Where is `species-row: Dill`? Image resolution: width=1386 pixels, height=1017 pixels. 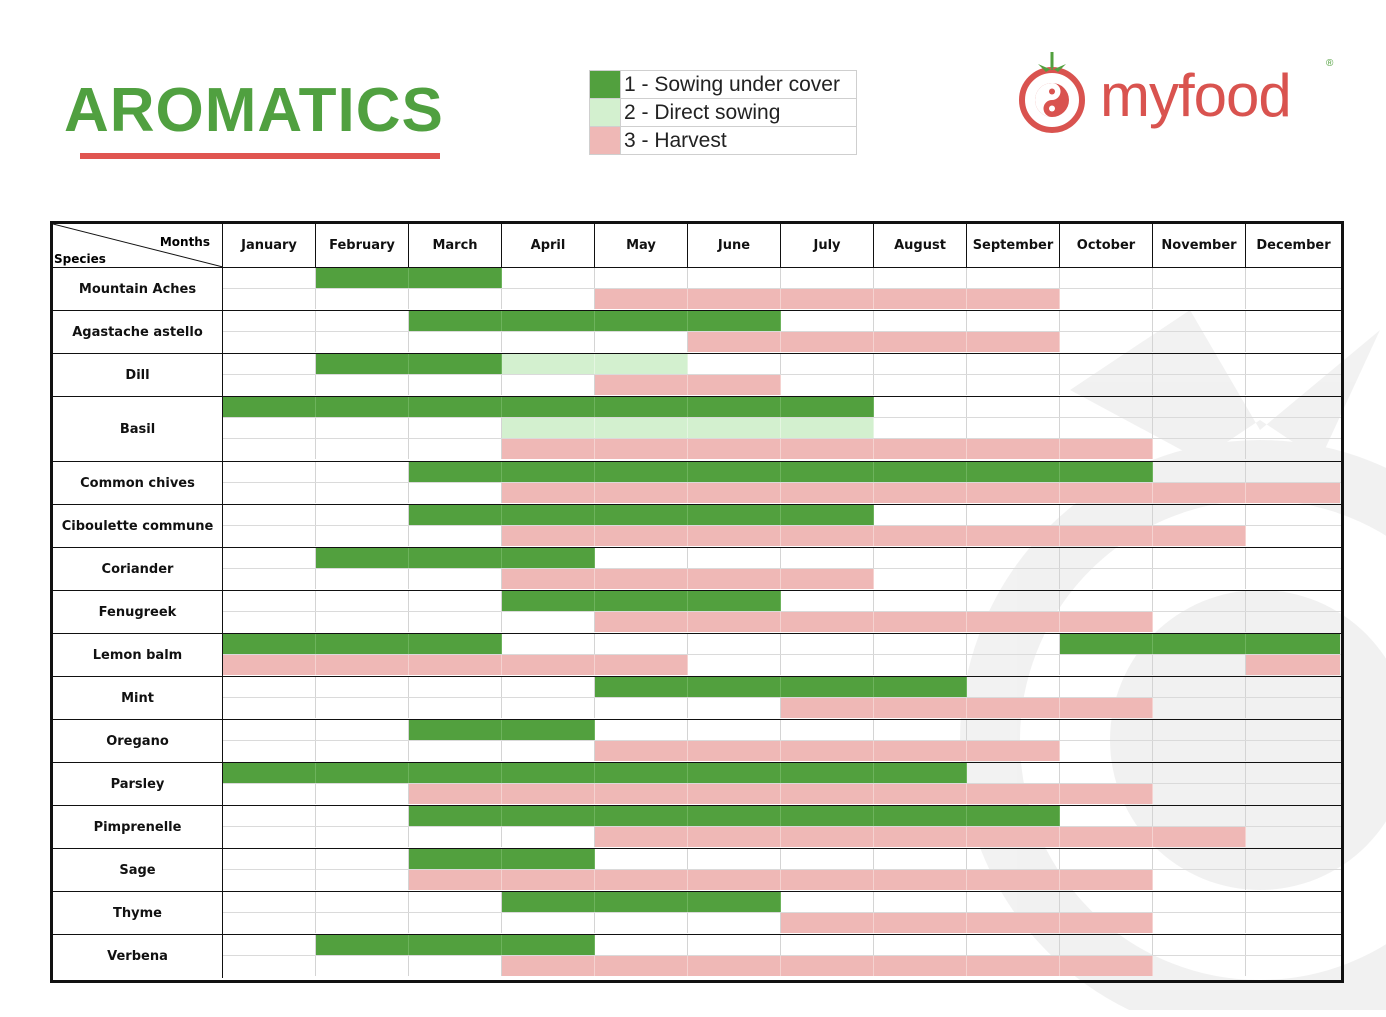 species-row: Dill is located at coordinates (697, 375).